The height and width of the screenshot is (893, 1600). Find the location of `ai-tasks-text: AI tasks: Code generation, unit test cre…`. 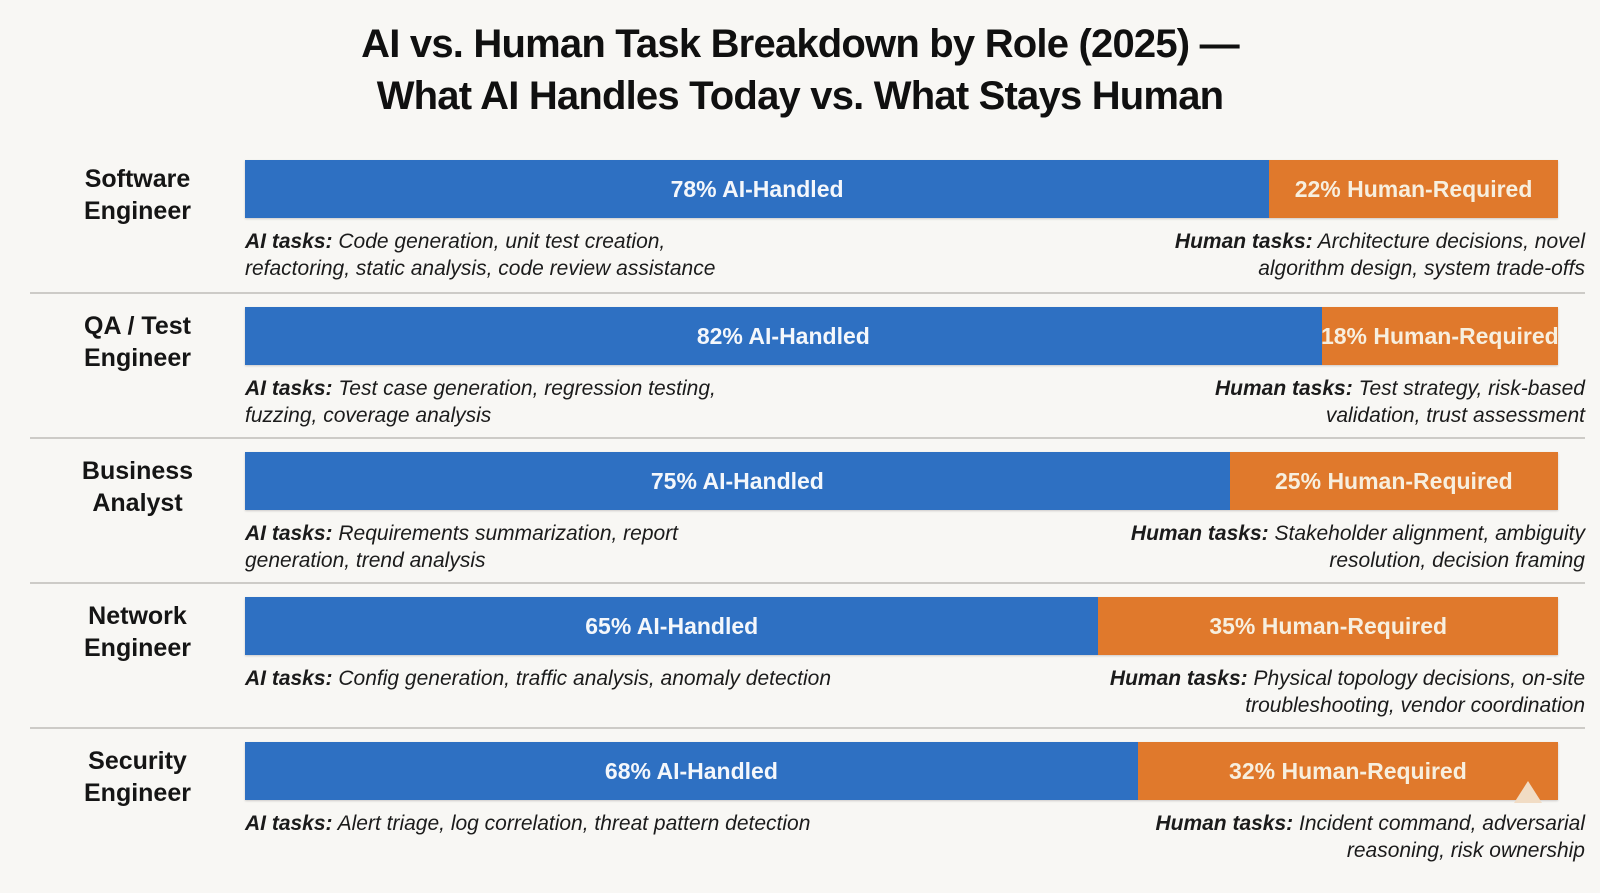

ai-tasks-text: AI tasks: Code generation, unit test cre… is located at coordinates (480, 255).